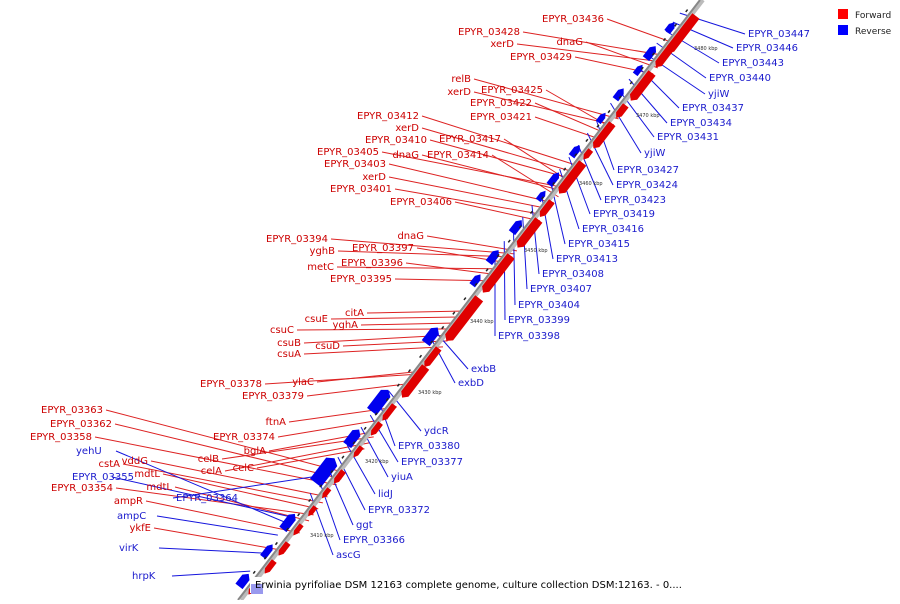 Image resolution: width=900 pixels, height=604 pixels. I want to click on legend-forward-swatch, so click(843, 14).